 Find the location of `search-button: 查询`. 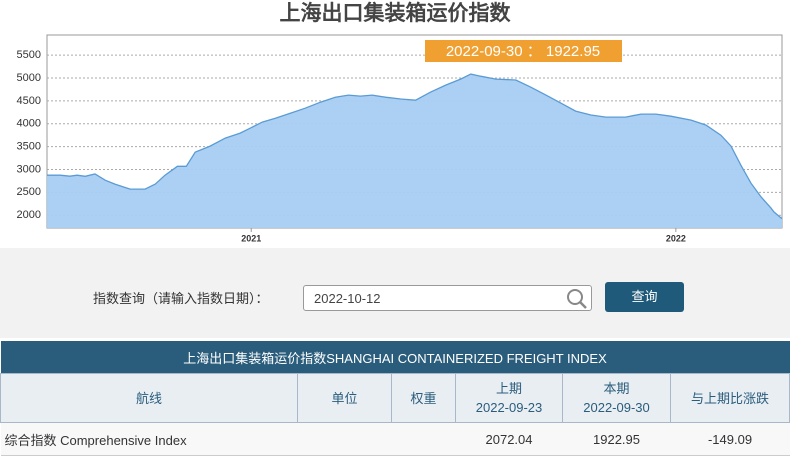

search-button: 查询 is located at coordinates (644, 297).